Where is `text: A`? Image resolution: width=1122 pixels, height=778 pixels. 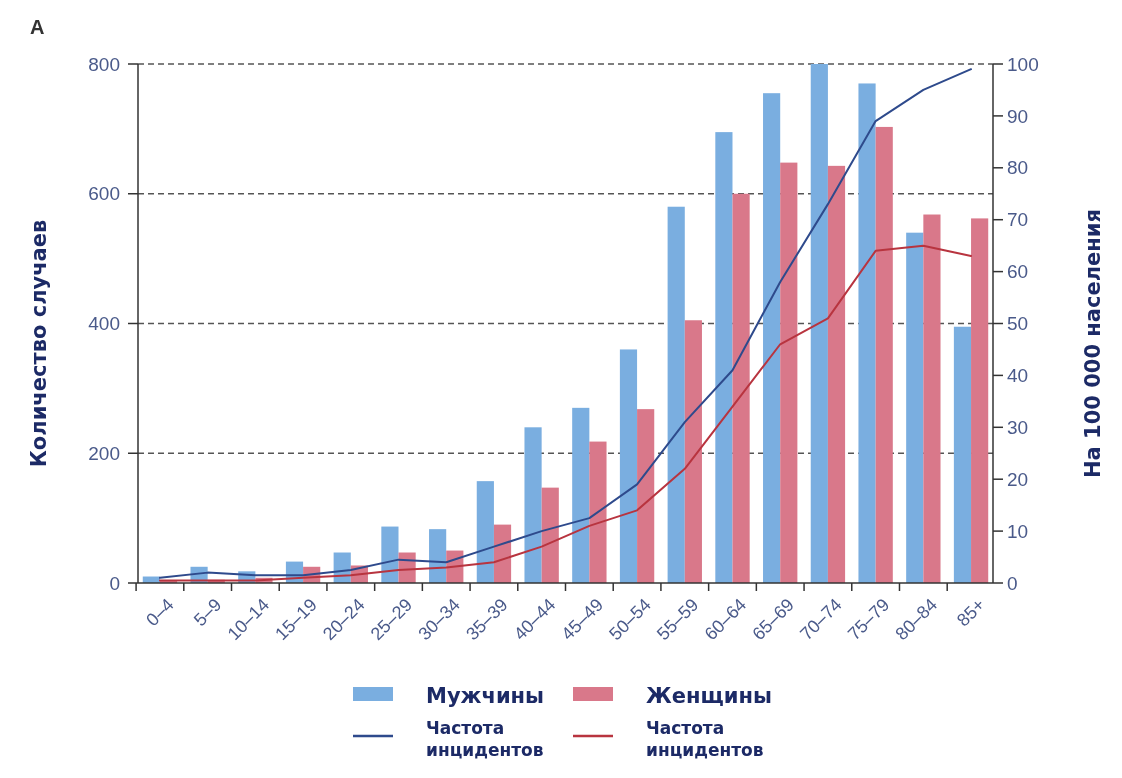
text: A is located at coordinates (37, 27).